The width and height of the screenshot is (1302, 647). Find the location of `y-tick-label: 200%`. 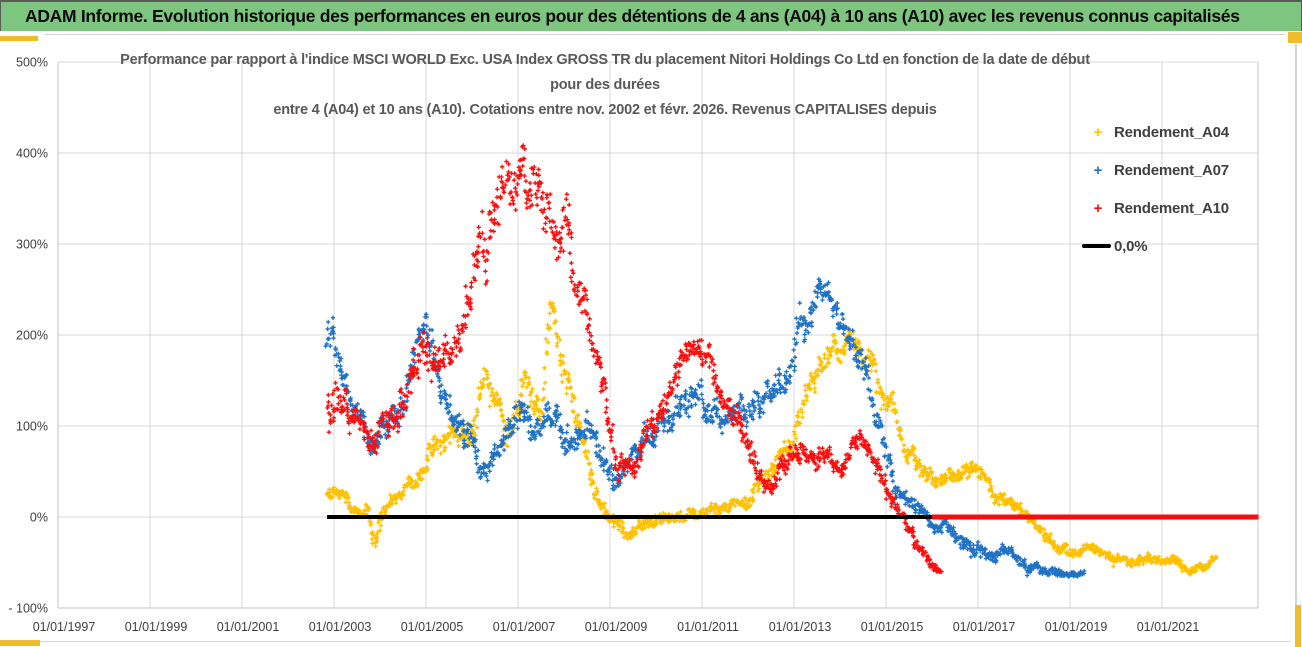

y-tick-label: 200% is located at coordinates (32, 336).